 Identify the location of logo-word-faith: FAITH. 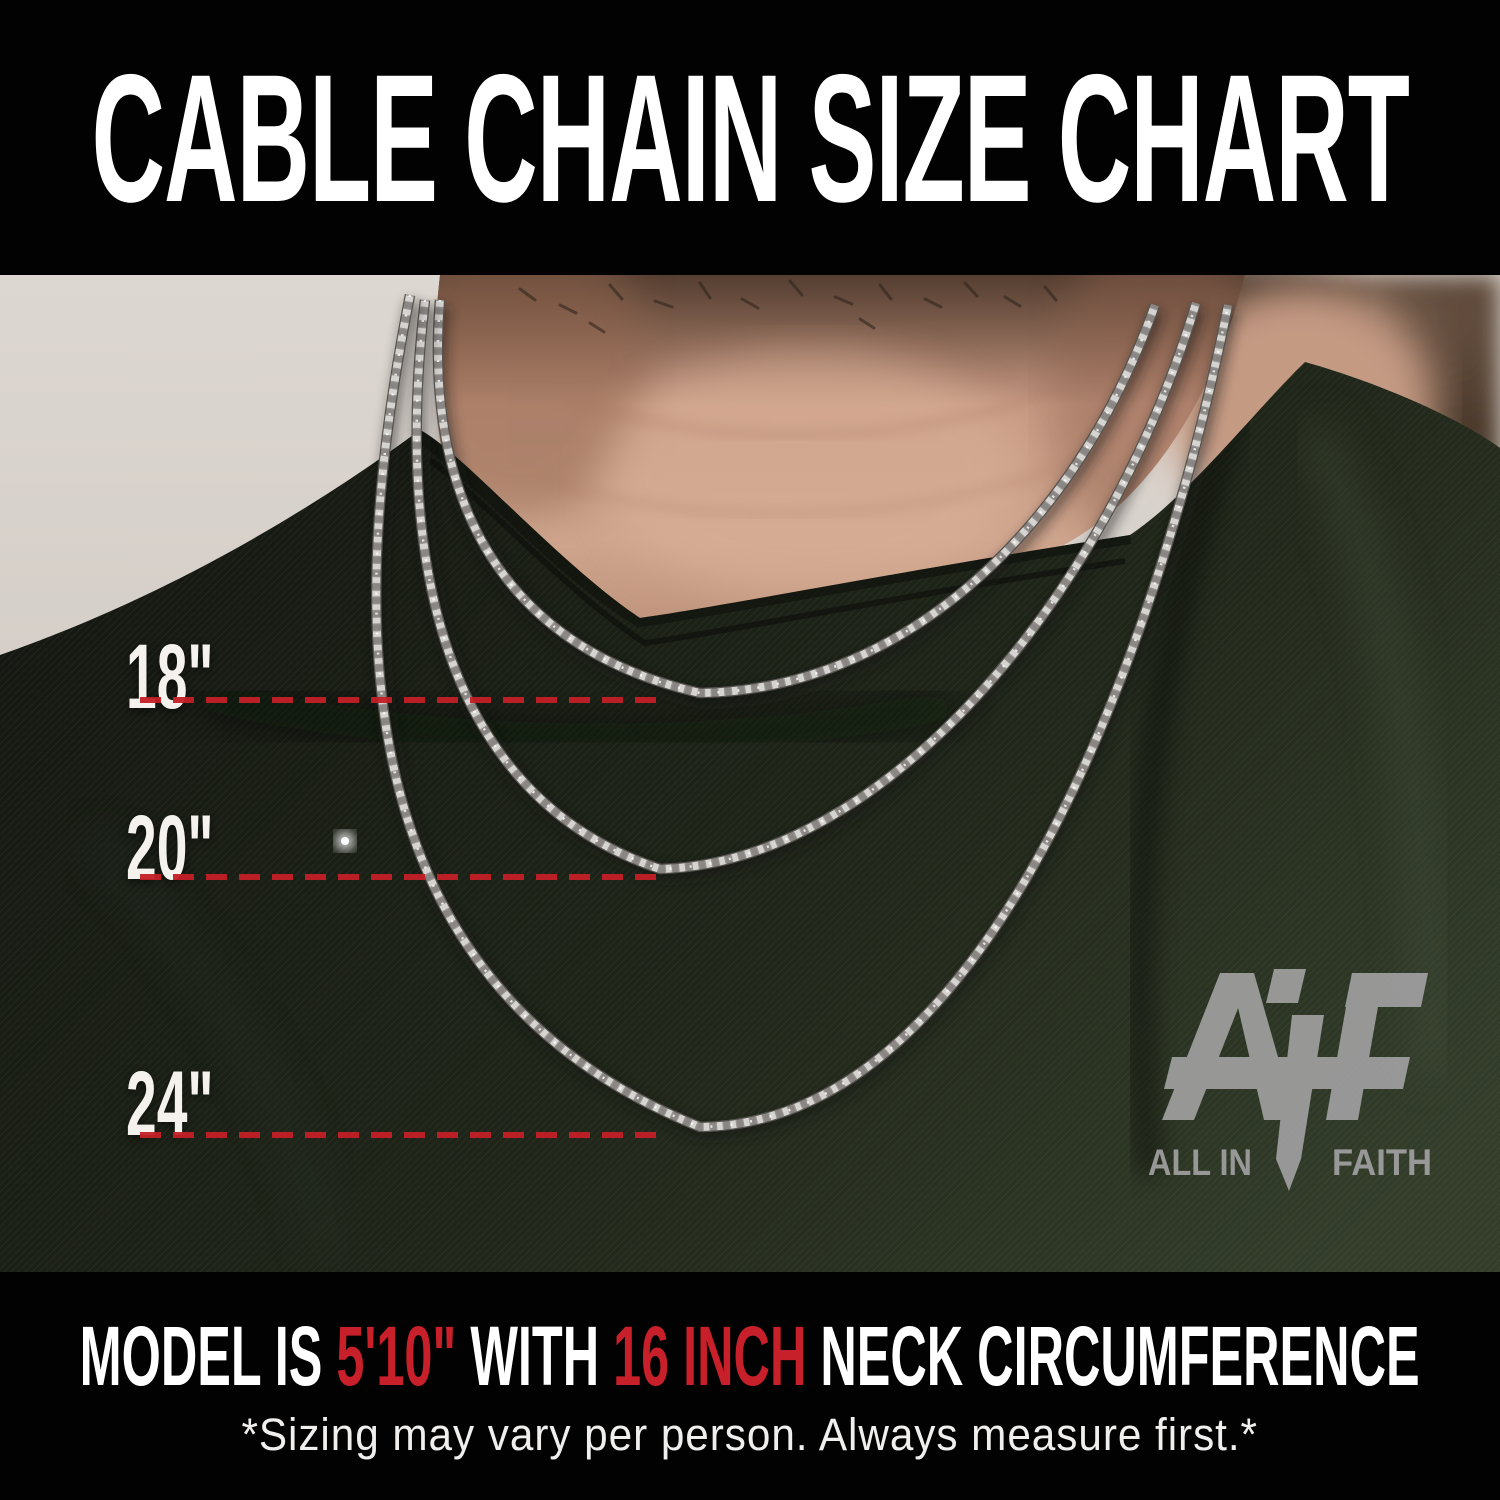
(1382, 1162).